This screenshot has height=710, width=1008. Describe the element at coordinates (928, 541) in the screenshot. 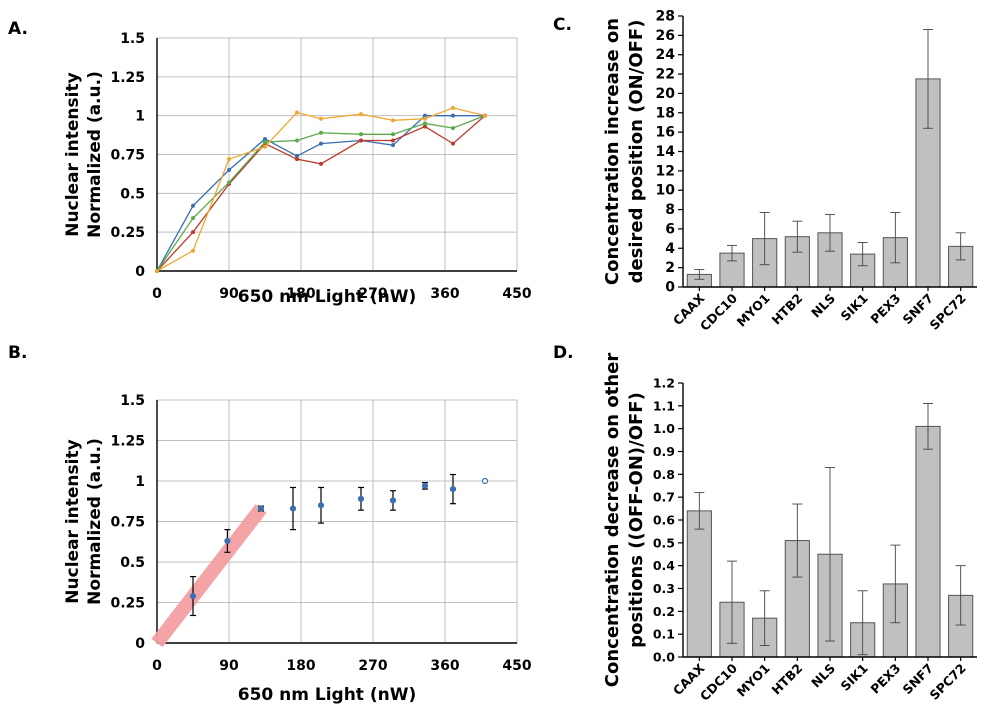

I see `bar` at that location.